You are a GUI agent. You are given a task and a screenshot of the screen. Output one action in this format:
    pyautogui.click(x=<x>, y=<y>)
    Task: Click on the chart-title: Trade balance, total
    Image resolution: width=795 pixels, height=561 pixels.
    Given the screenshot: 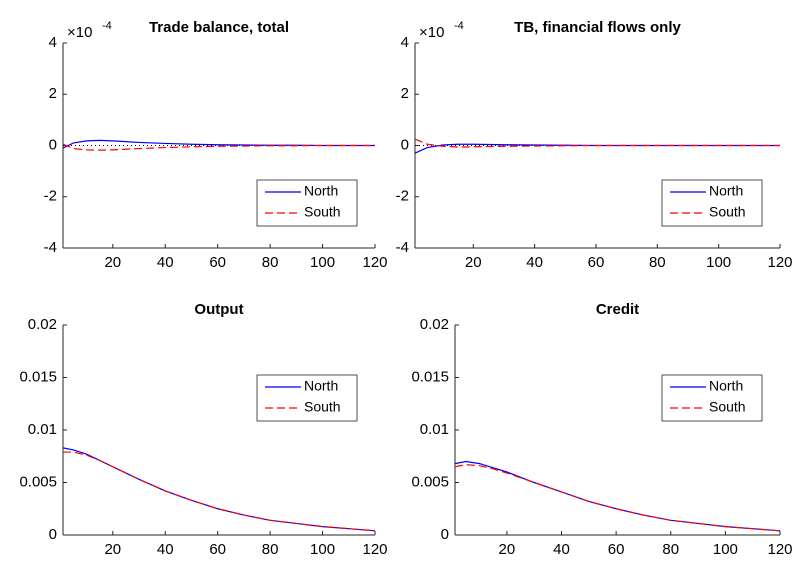 What is the action you would take?
    pyautogui.click(x=219, y=27)
    